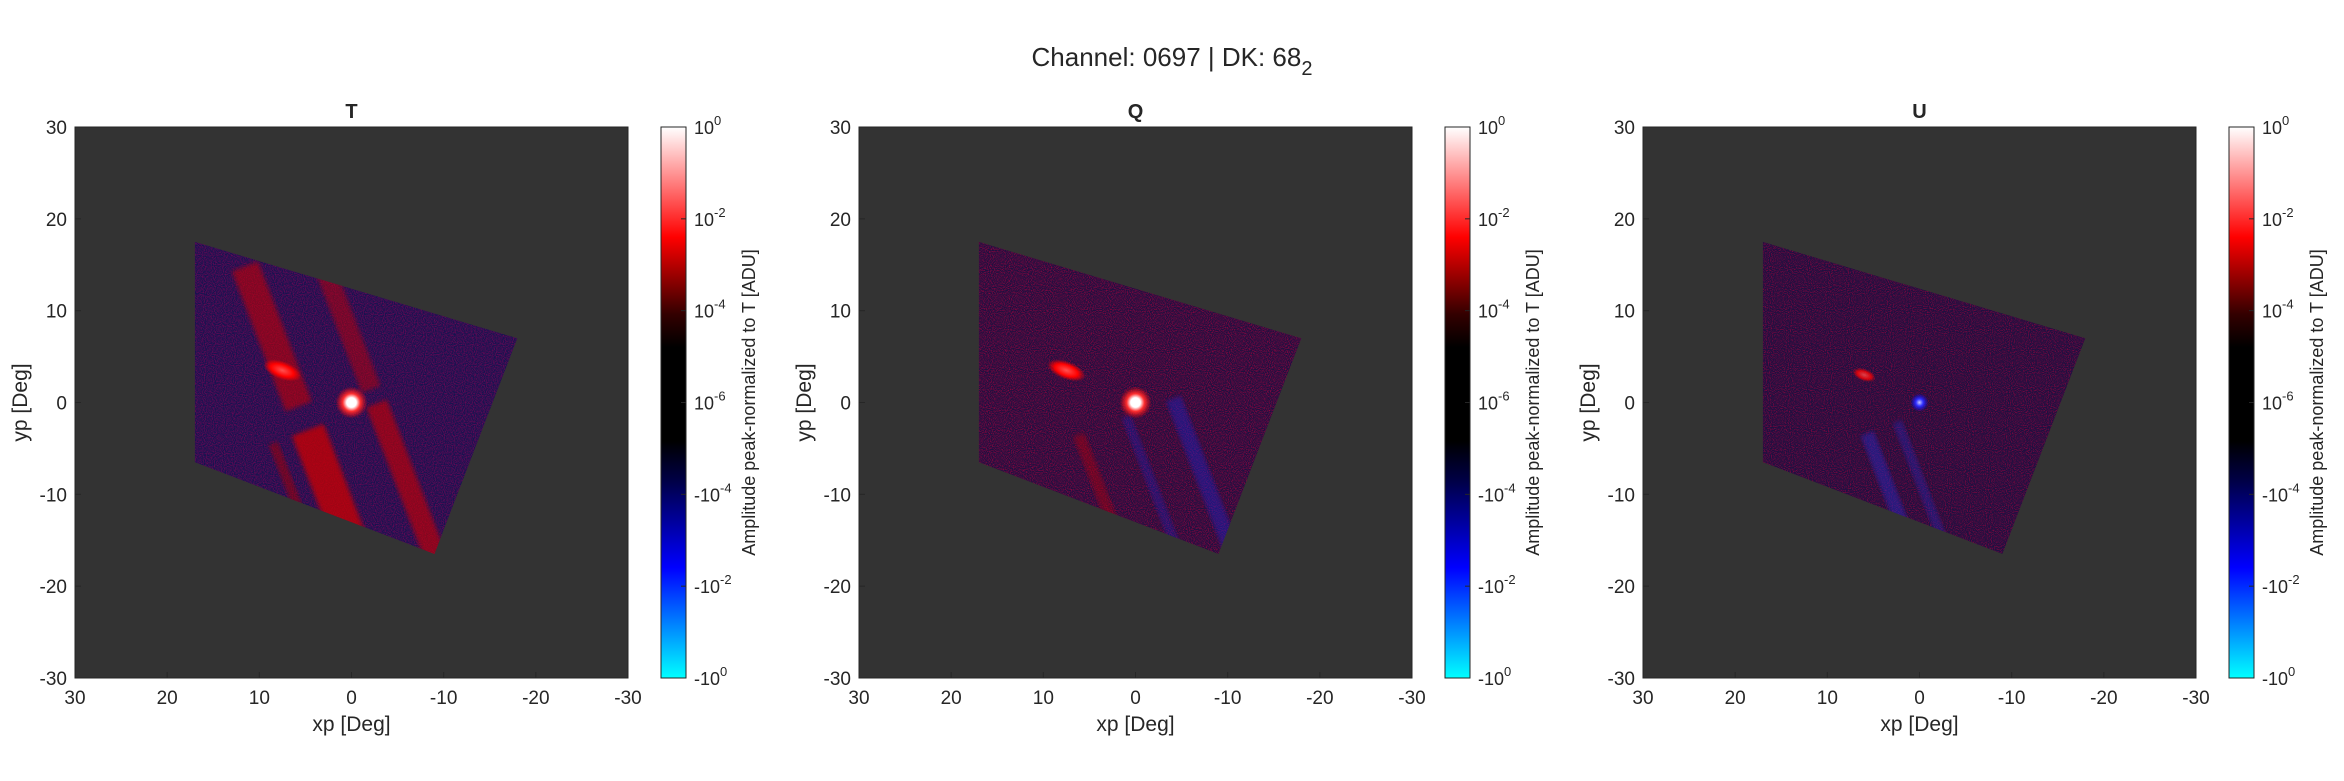 The height and width of the screenshot is (781, 2344). I want to click on panel-title: Q, so click(1136, 112).